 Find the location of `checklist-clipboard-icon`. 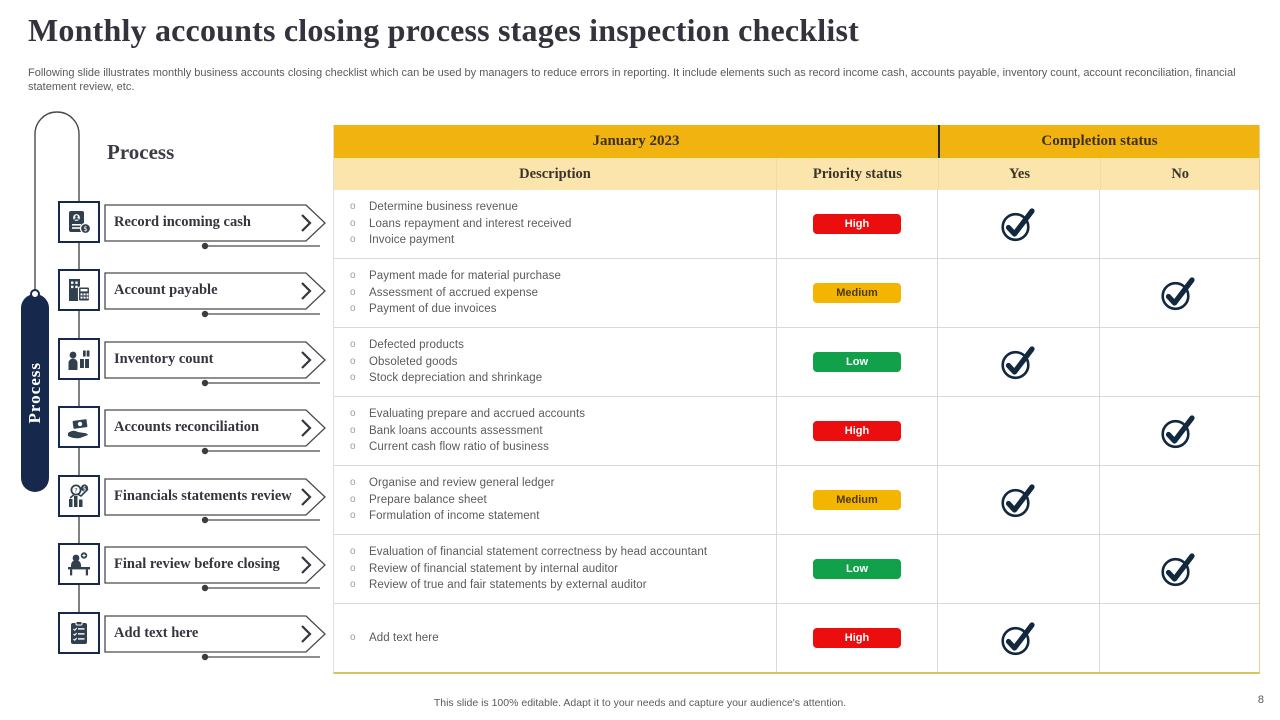

checklist-clipboard-icon is located at coordinates (79, 632).